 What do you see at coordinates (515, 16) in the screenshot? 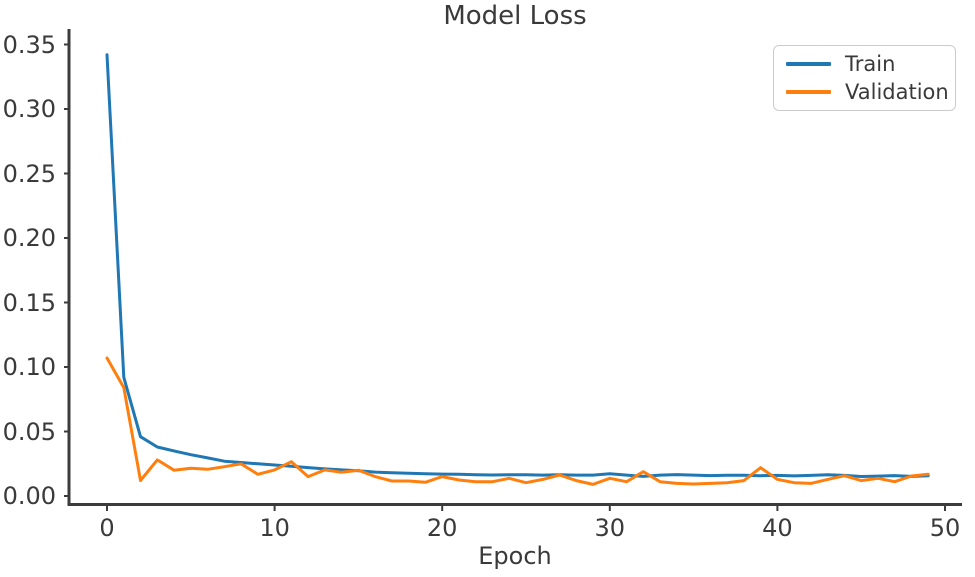
I see `chart-title: Model Loss` at bounding box center [515, 16].